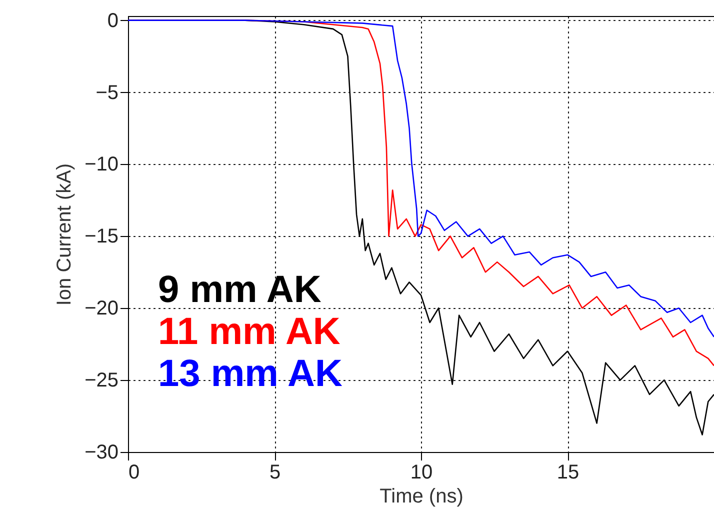 The image size is (714, 524). I want to click on text: 11 mm AK, so click(249, 332).